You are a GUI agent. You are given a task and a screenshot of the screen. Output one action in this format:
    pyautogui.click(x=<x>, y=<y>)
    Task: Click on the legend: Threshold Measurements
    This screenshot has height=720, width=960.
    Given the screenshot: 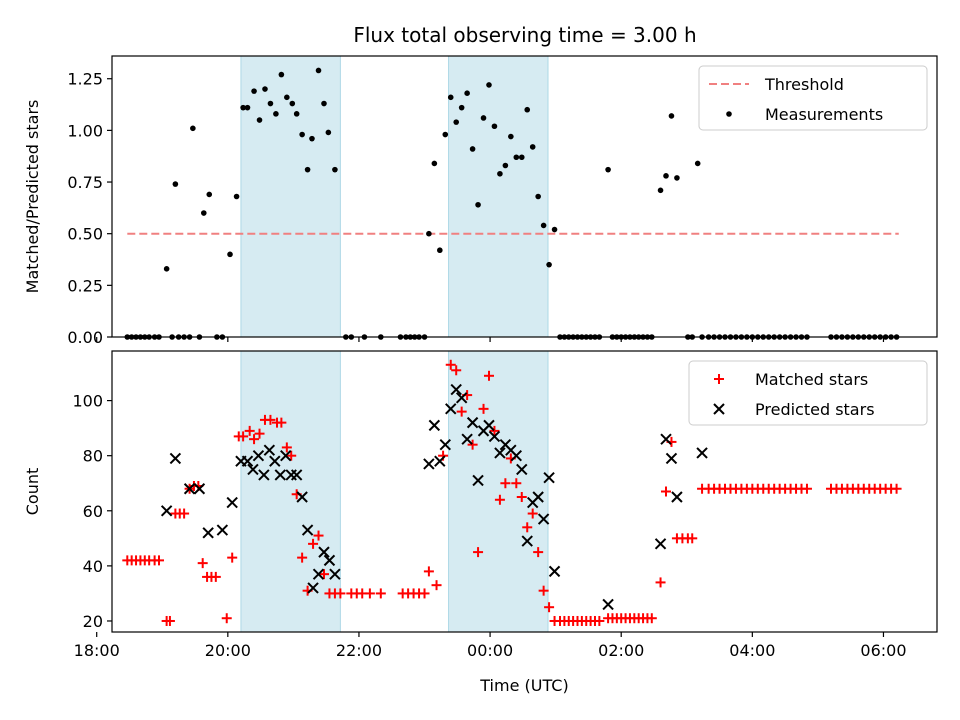 What is the action you would take?
    pyautogui.click(x=813, y=98)
    